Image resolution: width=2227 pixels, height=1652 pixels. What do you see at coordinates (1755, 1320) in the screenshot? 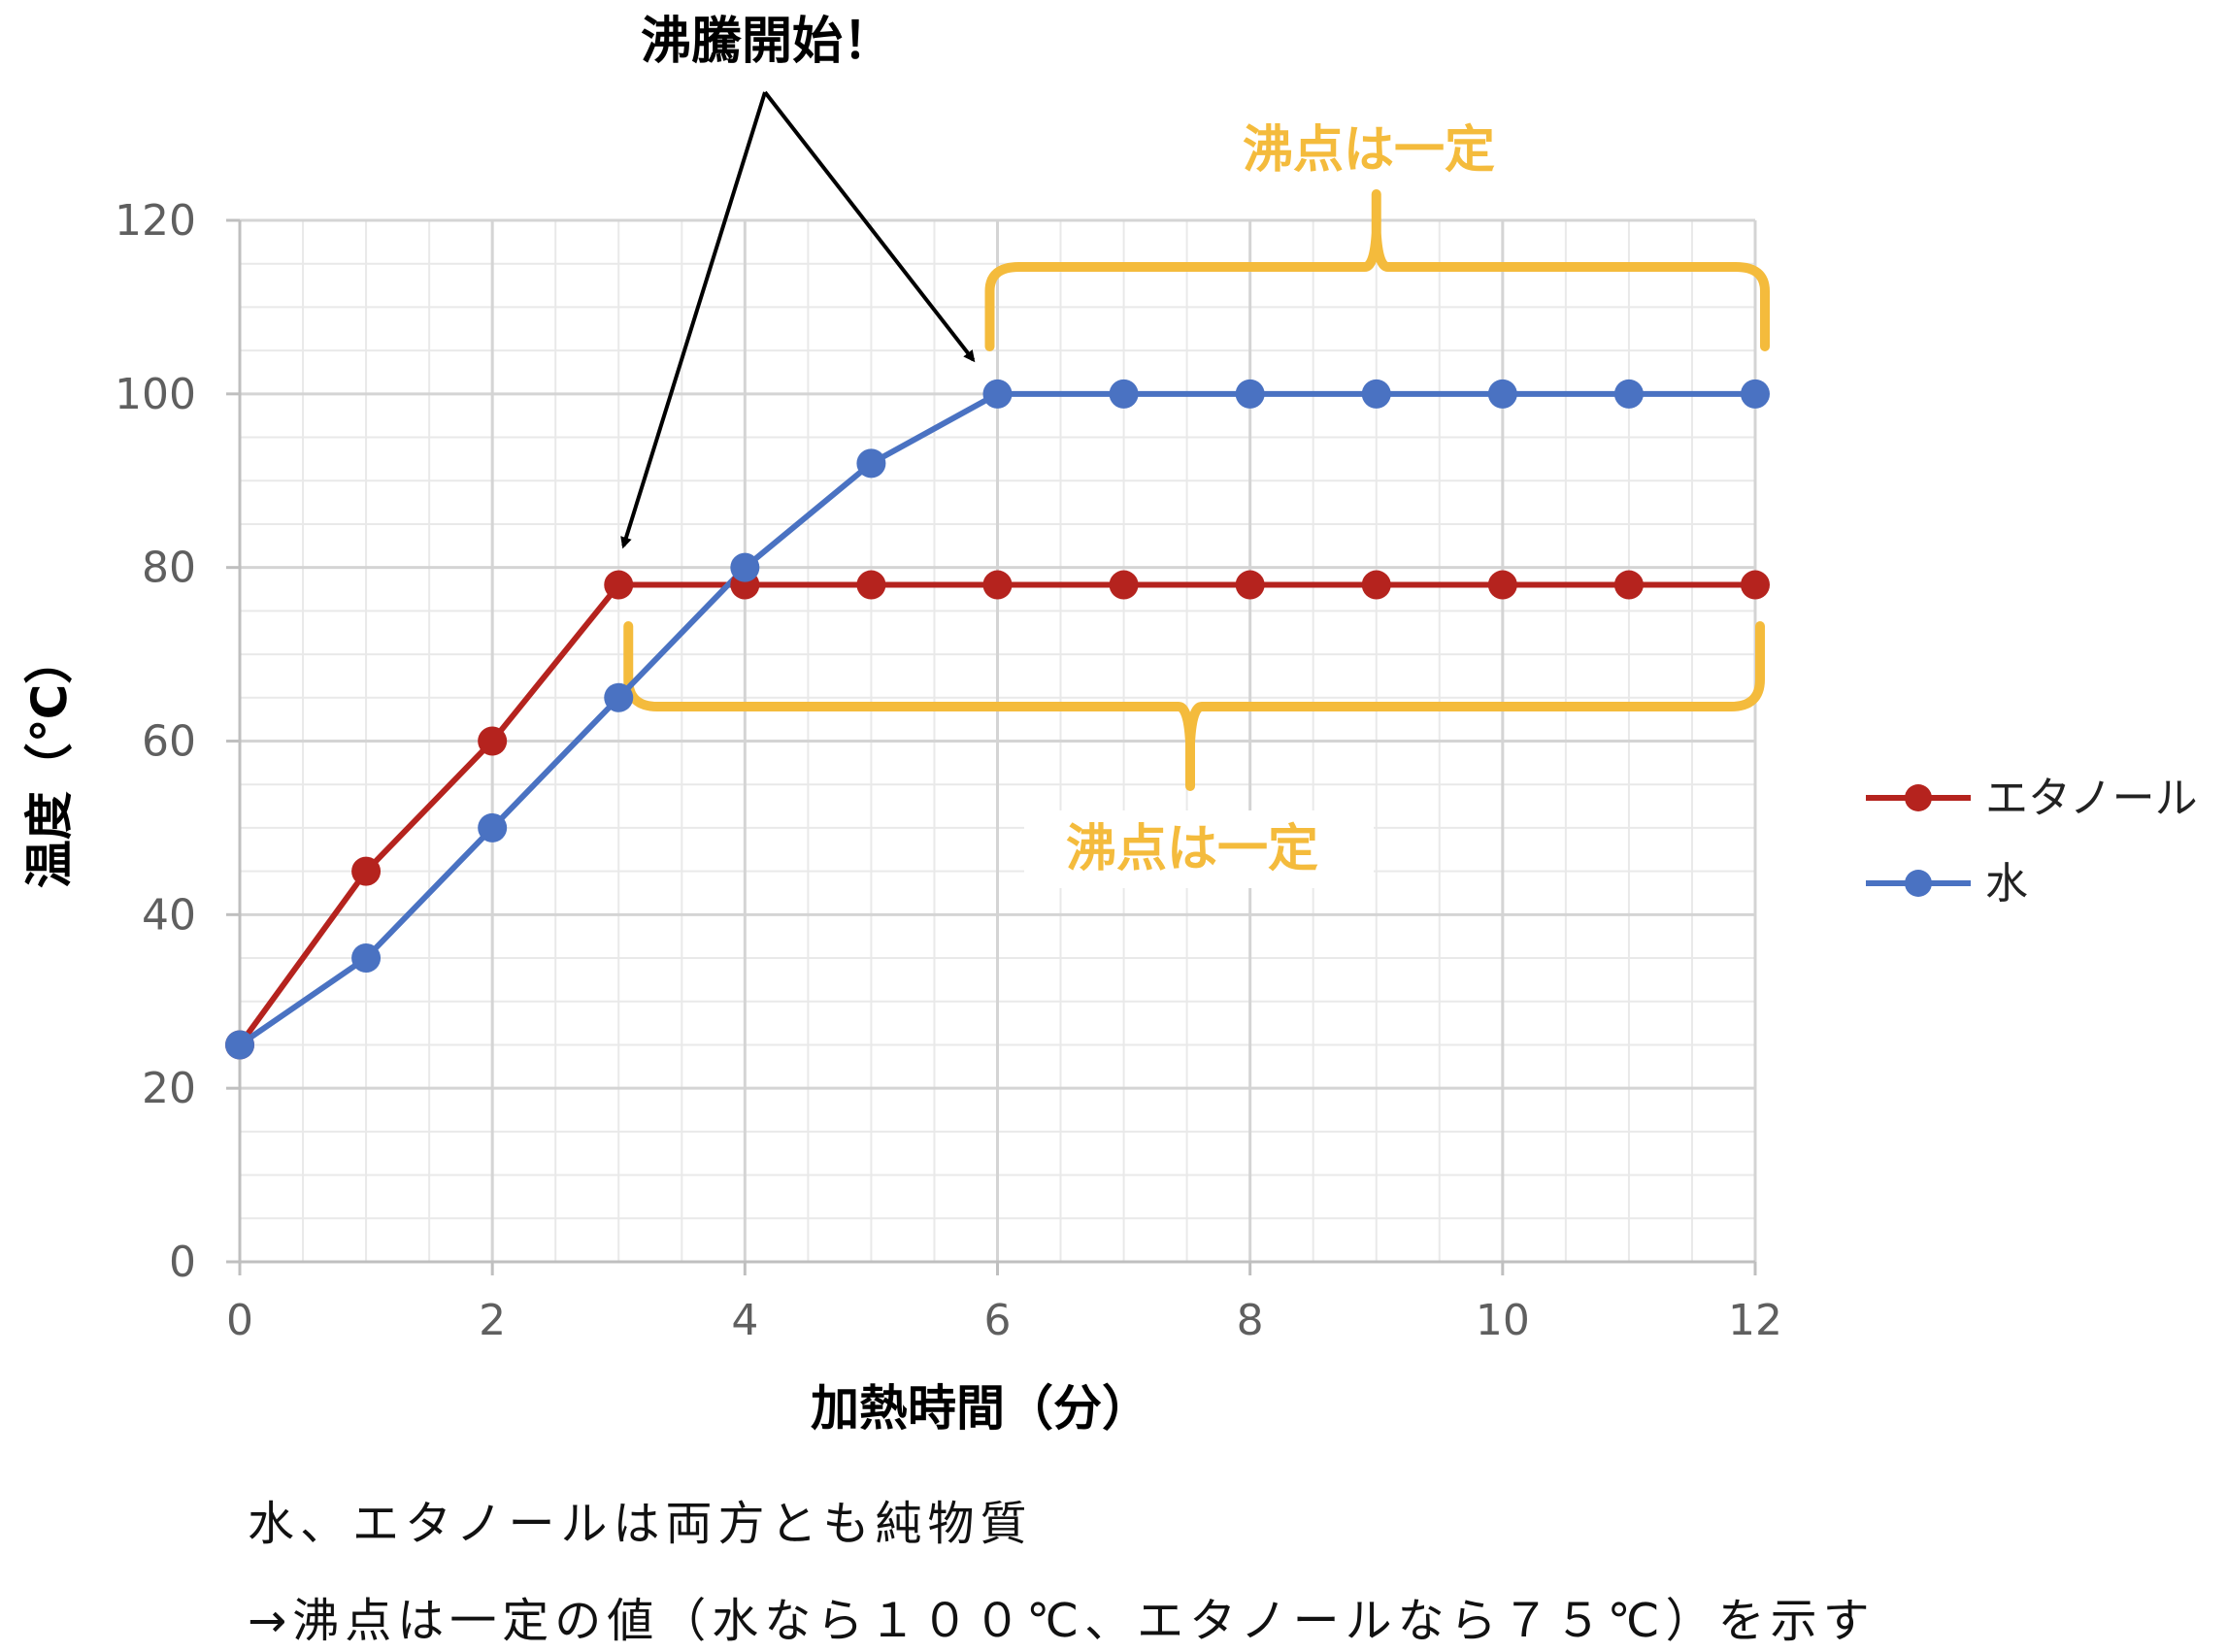
I see `x-tick-label: 12` at bounding box center [1755, 1320].